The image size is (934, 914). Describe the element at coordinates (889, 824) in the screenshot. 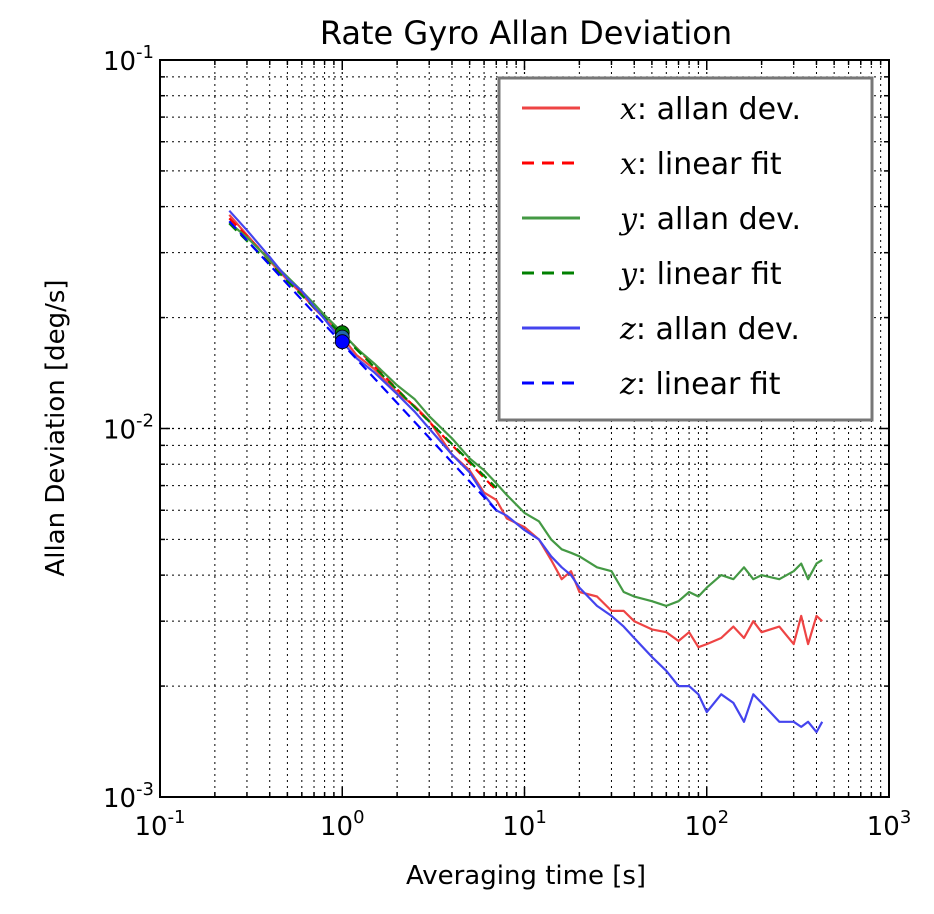

I see `x-tick-label: 10³` at that location.